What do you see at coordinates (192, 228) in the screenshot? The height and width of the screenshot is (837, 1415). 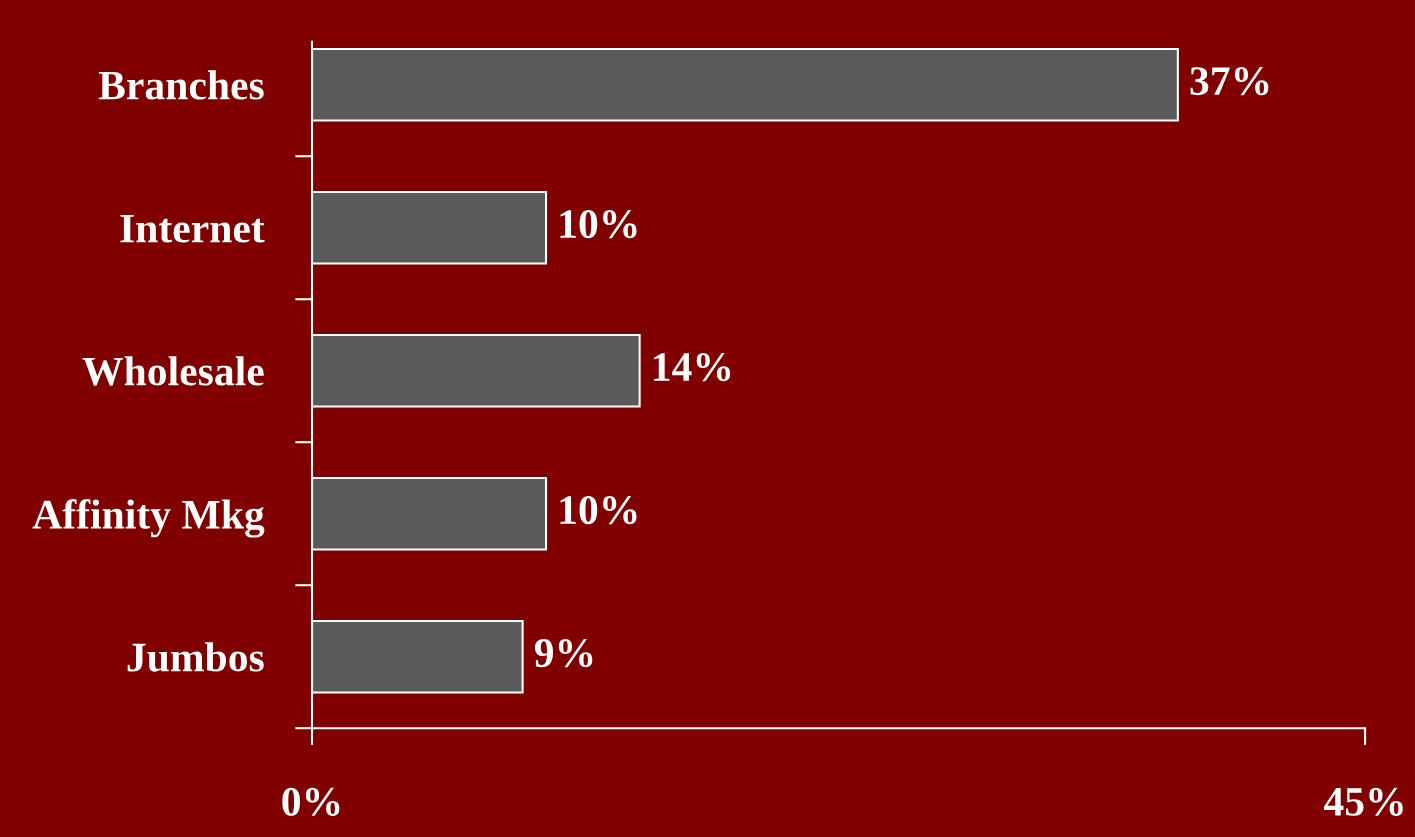 I see `y-tick-label: Internet` at bounding box center [192, 228].